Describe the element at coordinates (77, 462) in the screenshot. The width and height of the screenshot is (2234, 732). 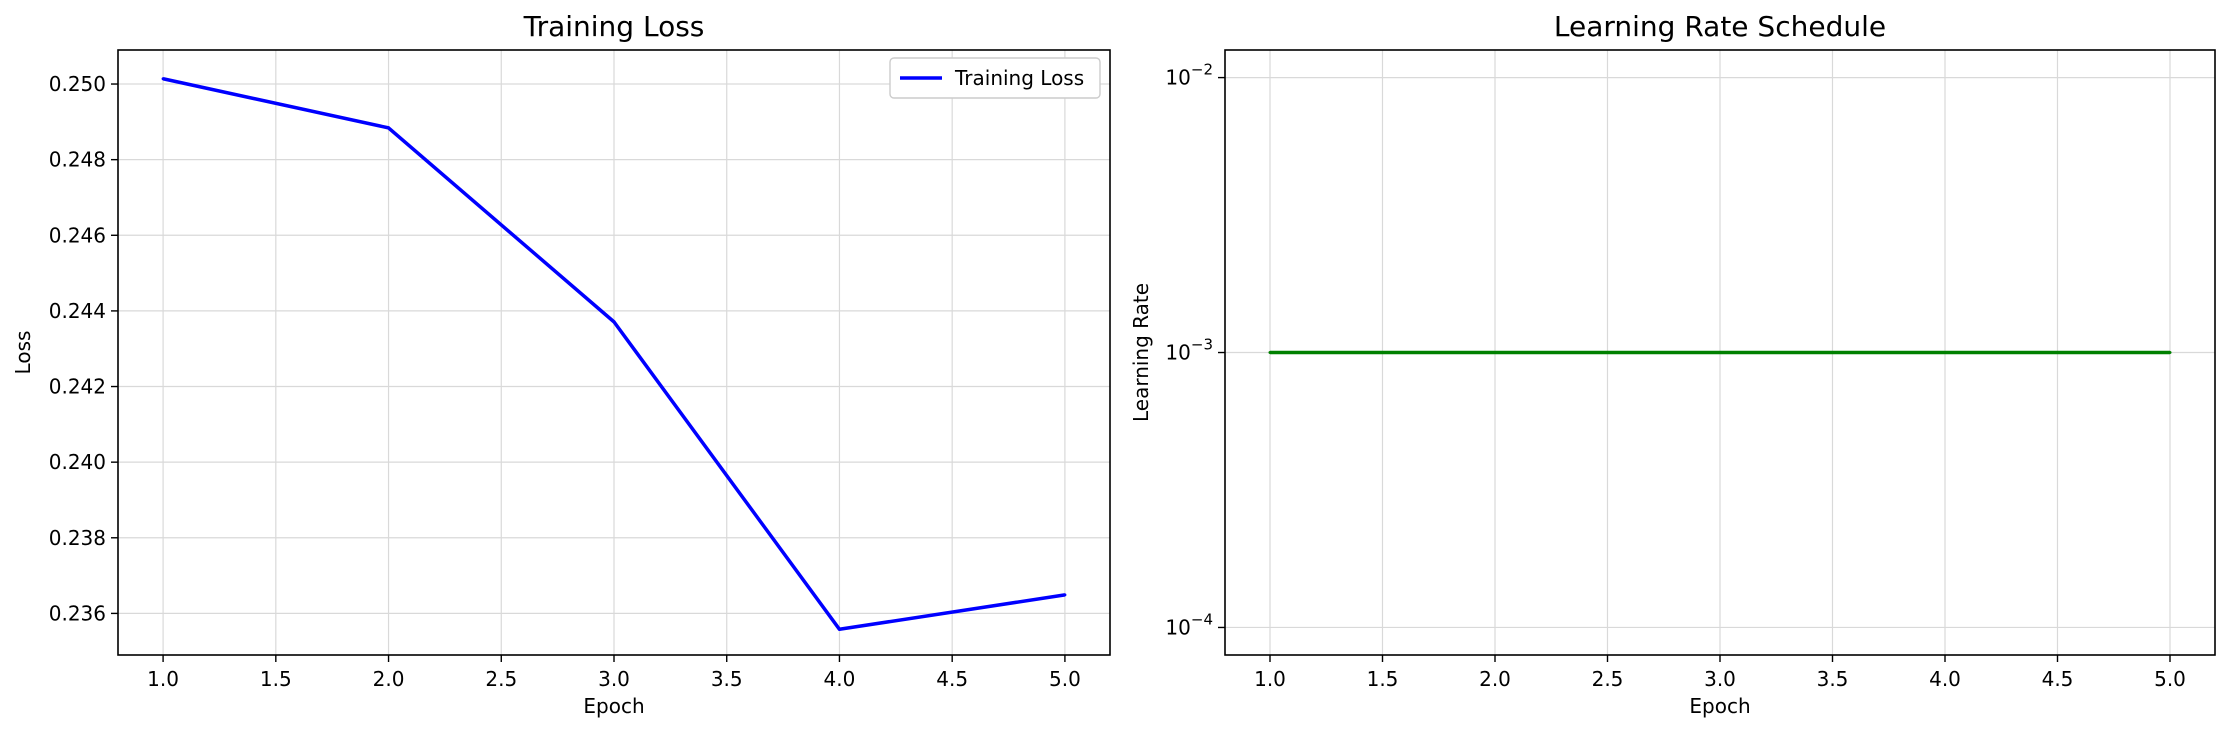
I see `y-tick-label: 0.240` at that location.